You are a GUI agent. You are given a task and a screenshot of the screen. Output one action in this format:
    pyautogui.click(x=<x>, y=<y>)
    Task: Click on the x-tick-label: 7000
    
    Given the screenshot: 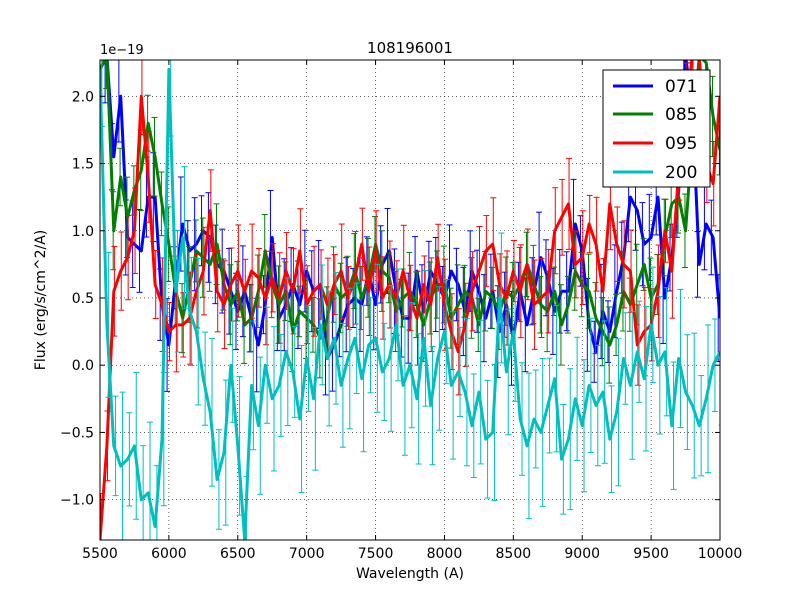 What is the action you would take?
    pyautogui.click(x=307, y=554)
    